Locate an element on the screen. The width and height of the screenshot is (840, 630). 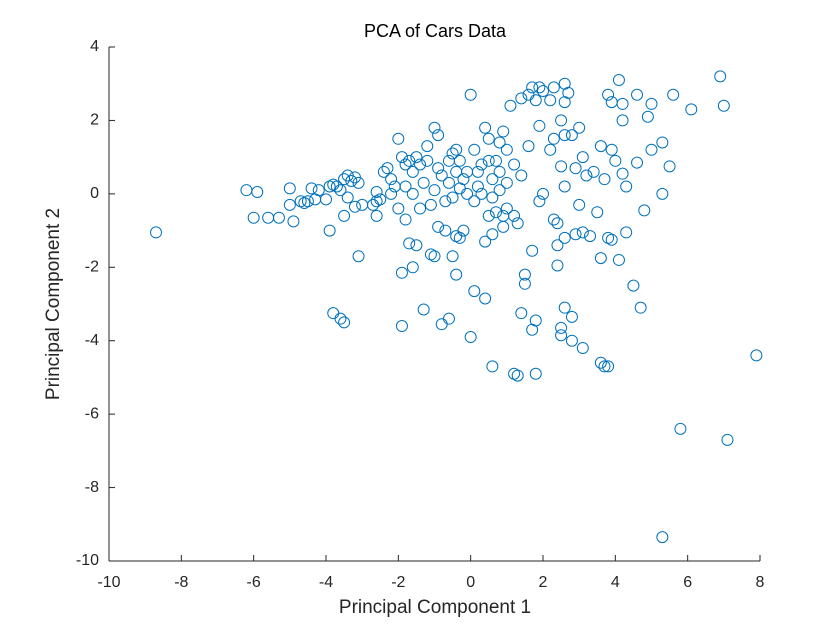
x-tick-label: -10 is located at coordinates (108, 582).